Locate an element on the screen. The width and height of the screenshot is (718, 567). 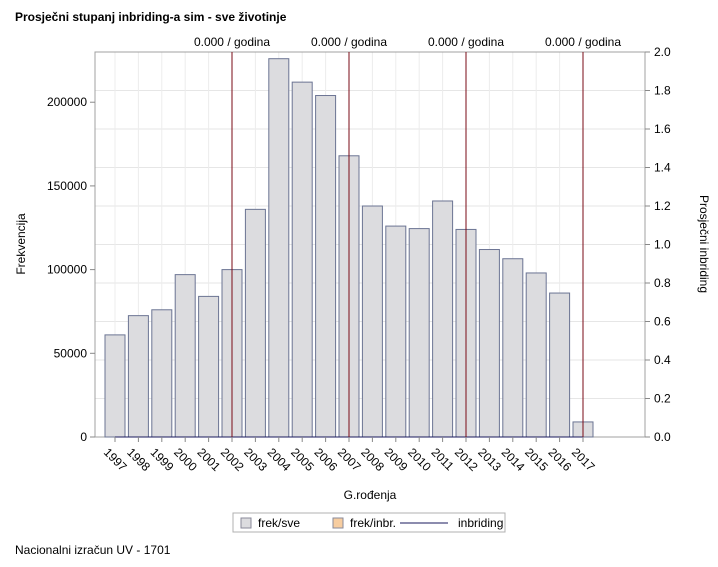
x-tick-label-1998: 1998 is located at coordinates (138, 459).